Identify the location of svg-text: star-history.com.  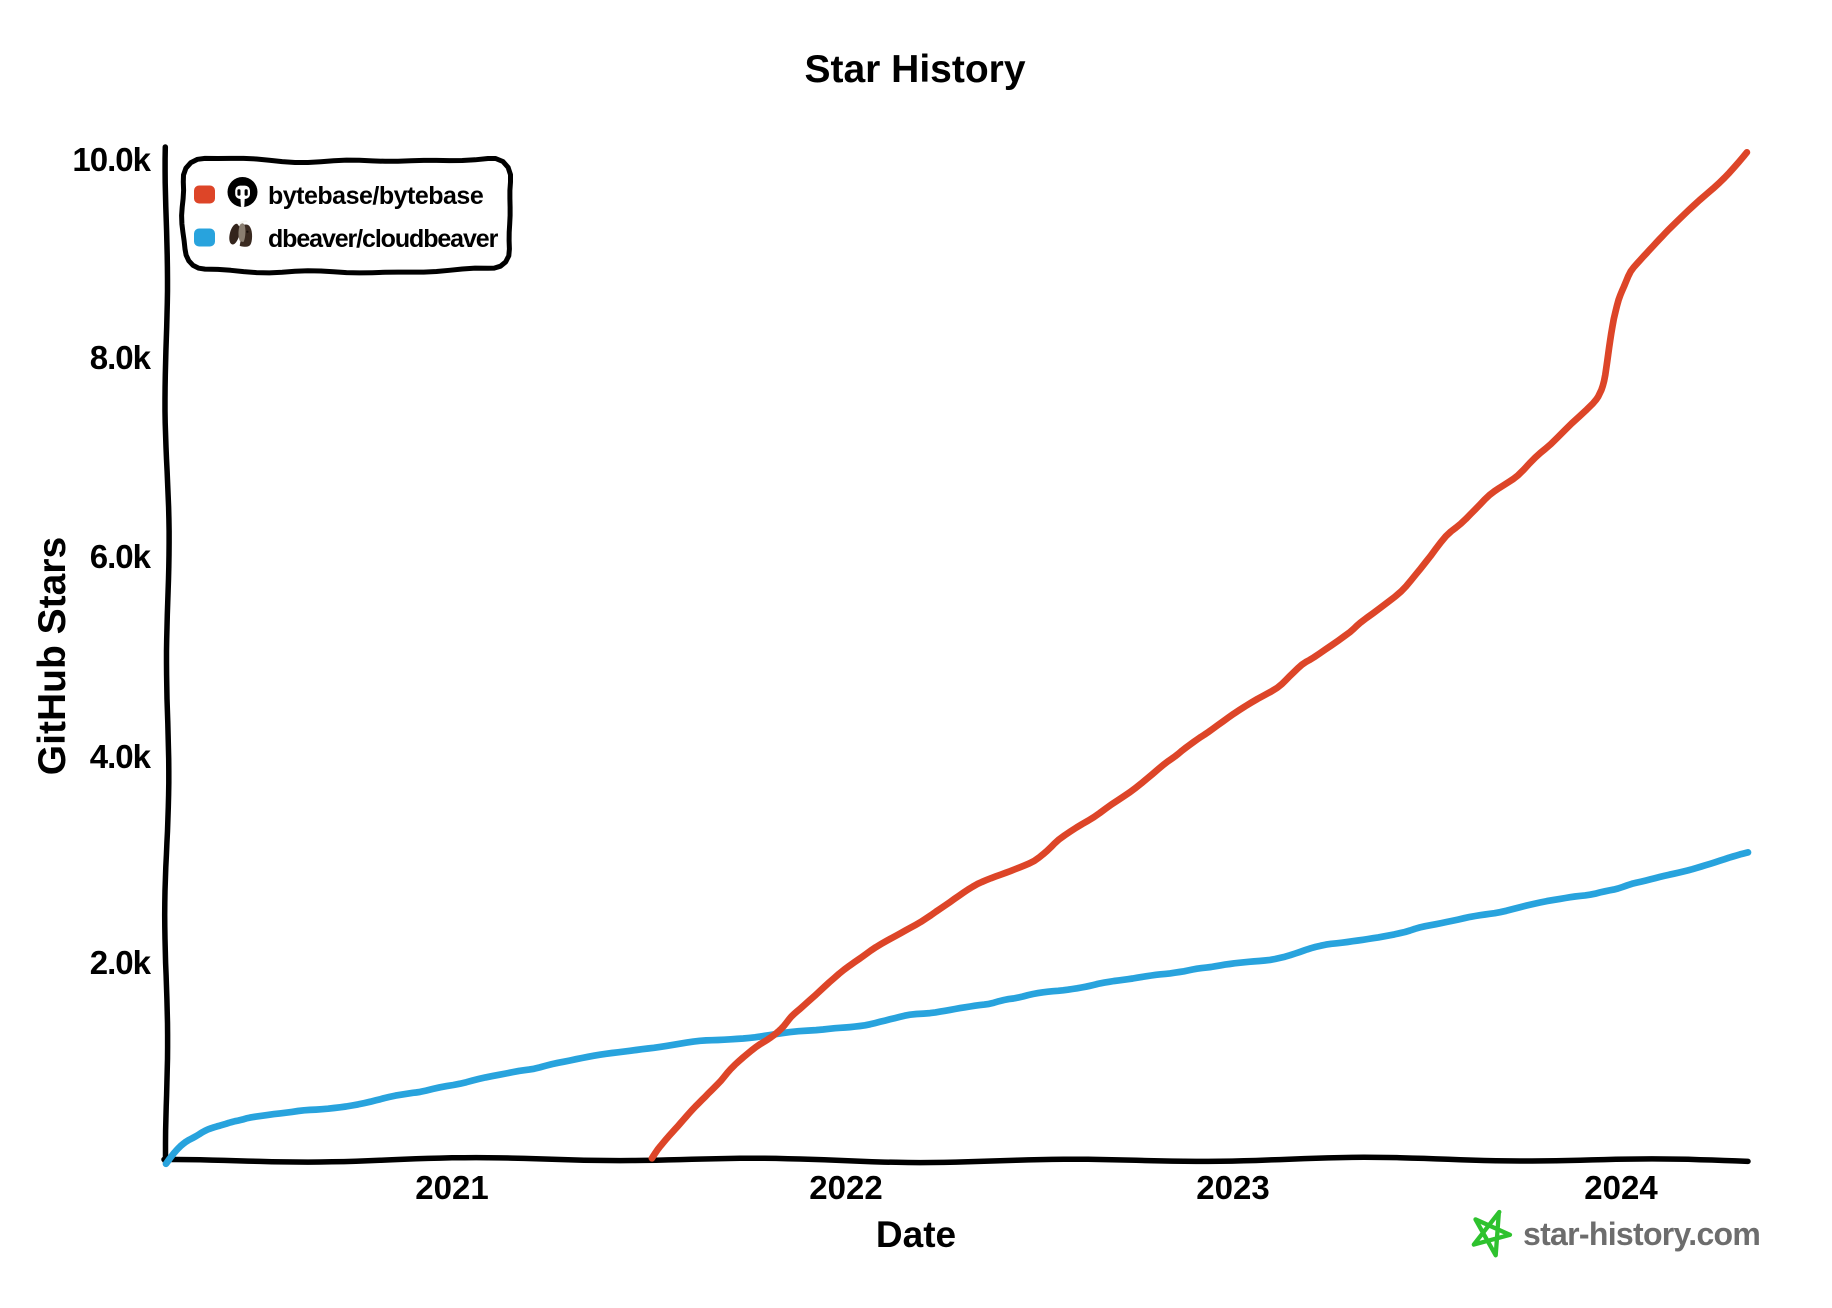
(1641, 1234).